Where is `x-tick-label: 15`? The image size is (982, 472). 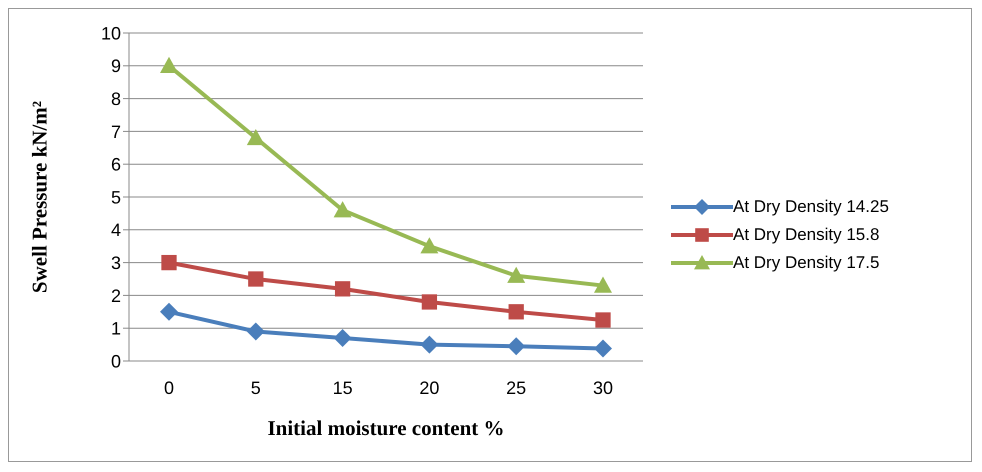 x-tick-label: 15 is located at coordinates (342, 388).